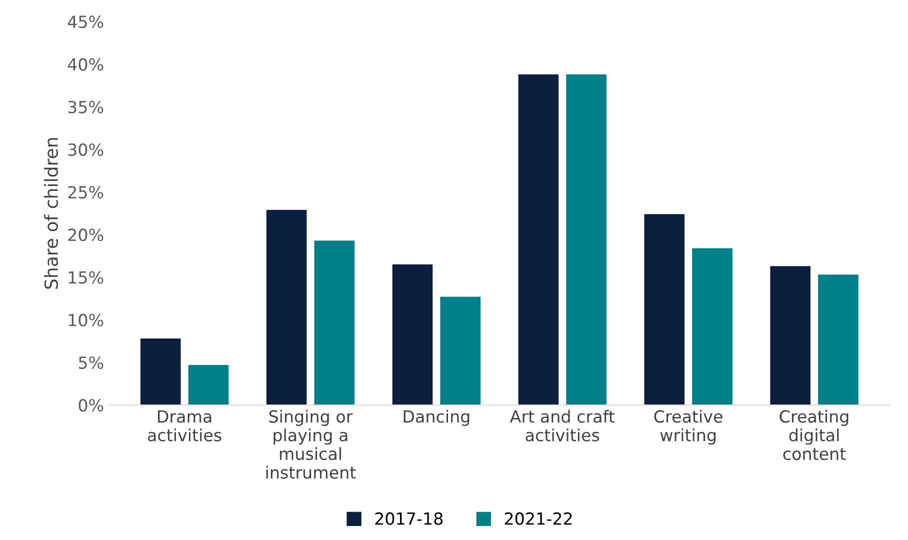 The width and height of the screenshot is (908, 540). I want to click on y-tick-label: 10%, so click(86, 320).